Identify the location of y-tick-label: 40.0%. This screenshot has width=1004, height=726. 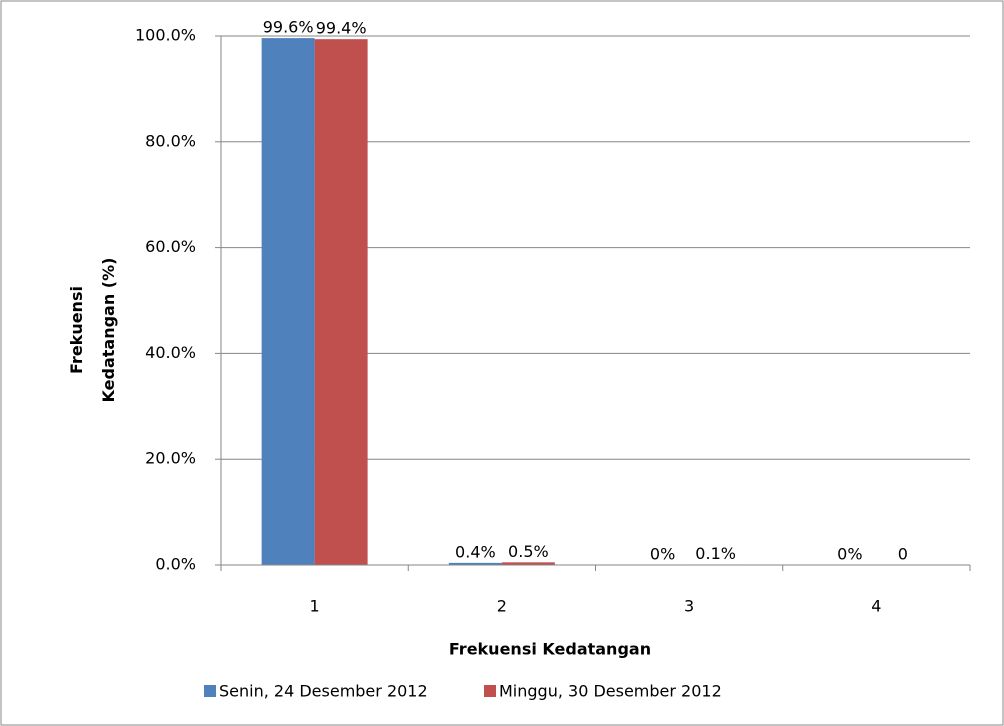
(170, 352).